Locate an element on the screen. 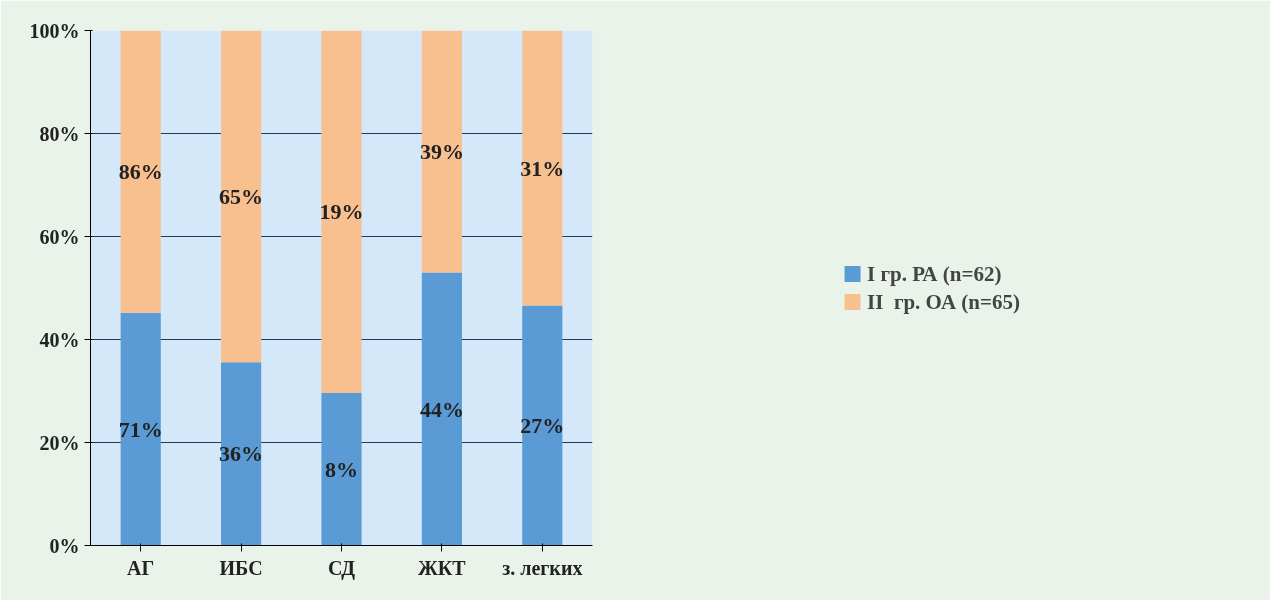 This screenshot has height=615, width=1284. annotation: 71% is located at coordinates (140, 429).